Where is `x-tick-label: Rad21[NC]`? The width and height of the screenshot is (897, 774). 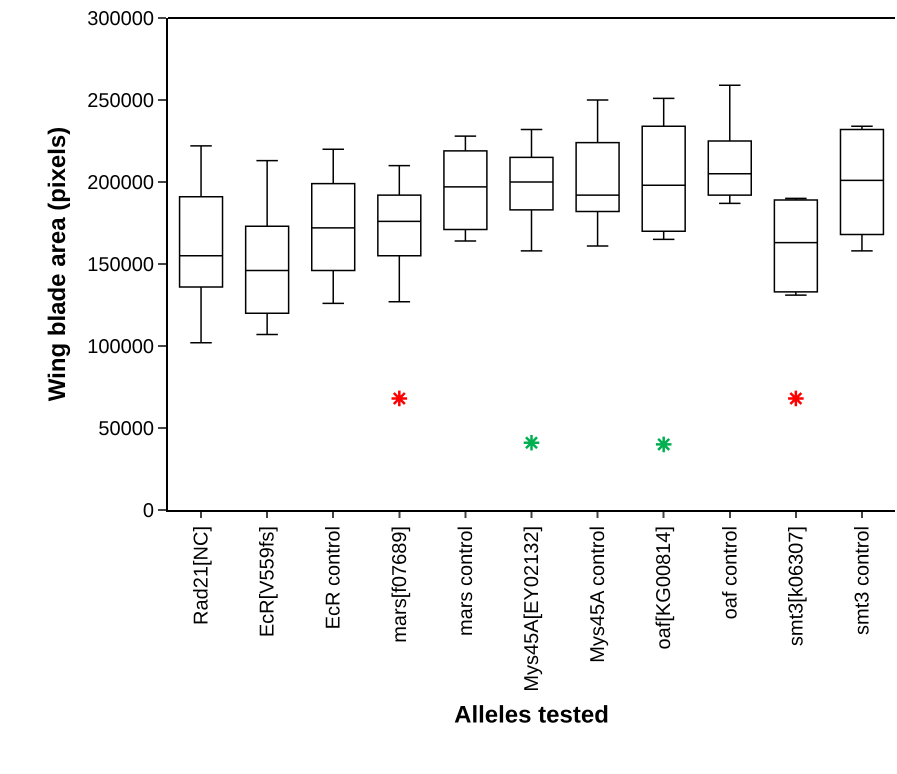
x-tick-label: Rad21[NC] is located at coordinates (201, 575).